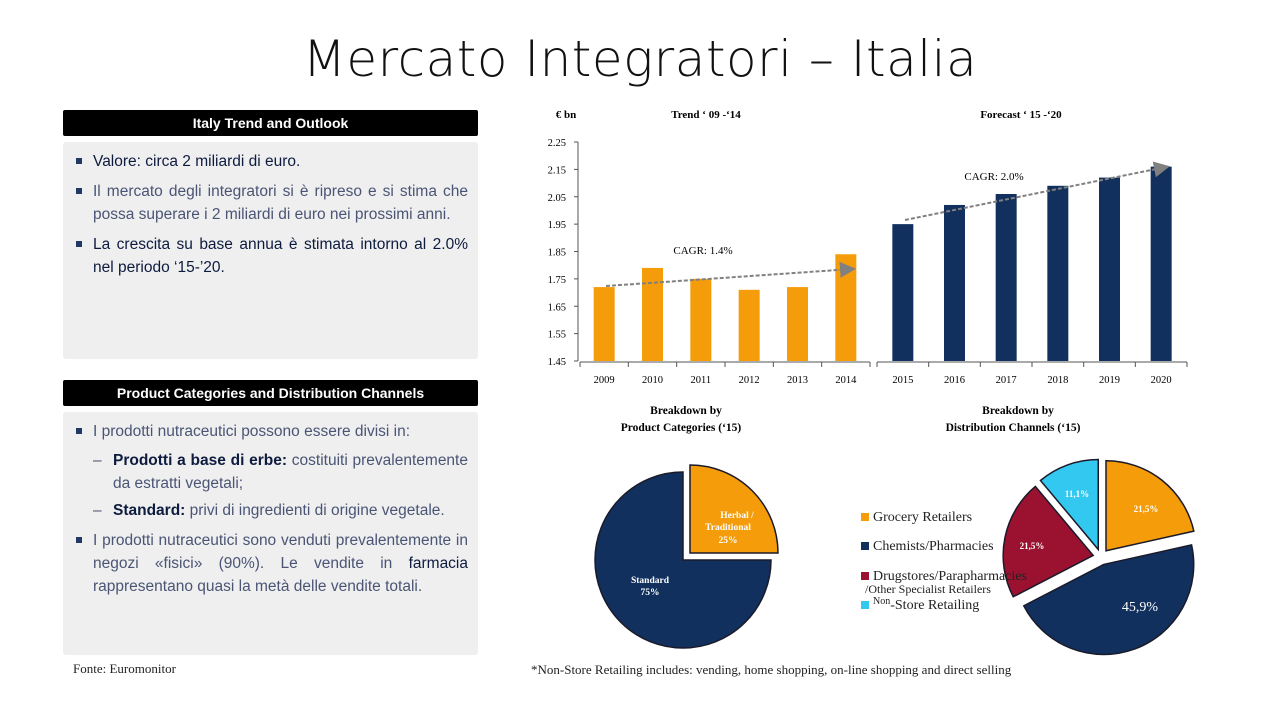  What do you see at coordinates (1021, 115) in the screenshot?
I see `forecast-chart-title: Forecast ‘ 15 -‘20` at bounding box center [1021, 115].